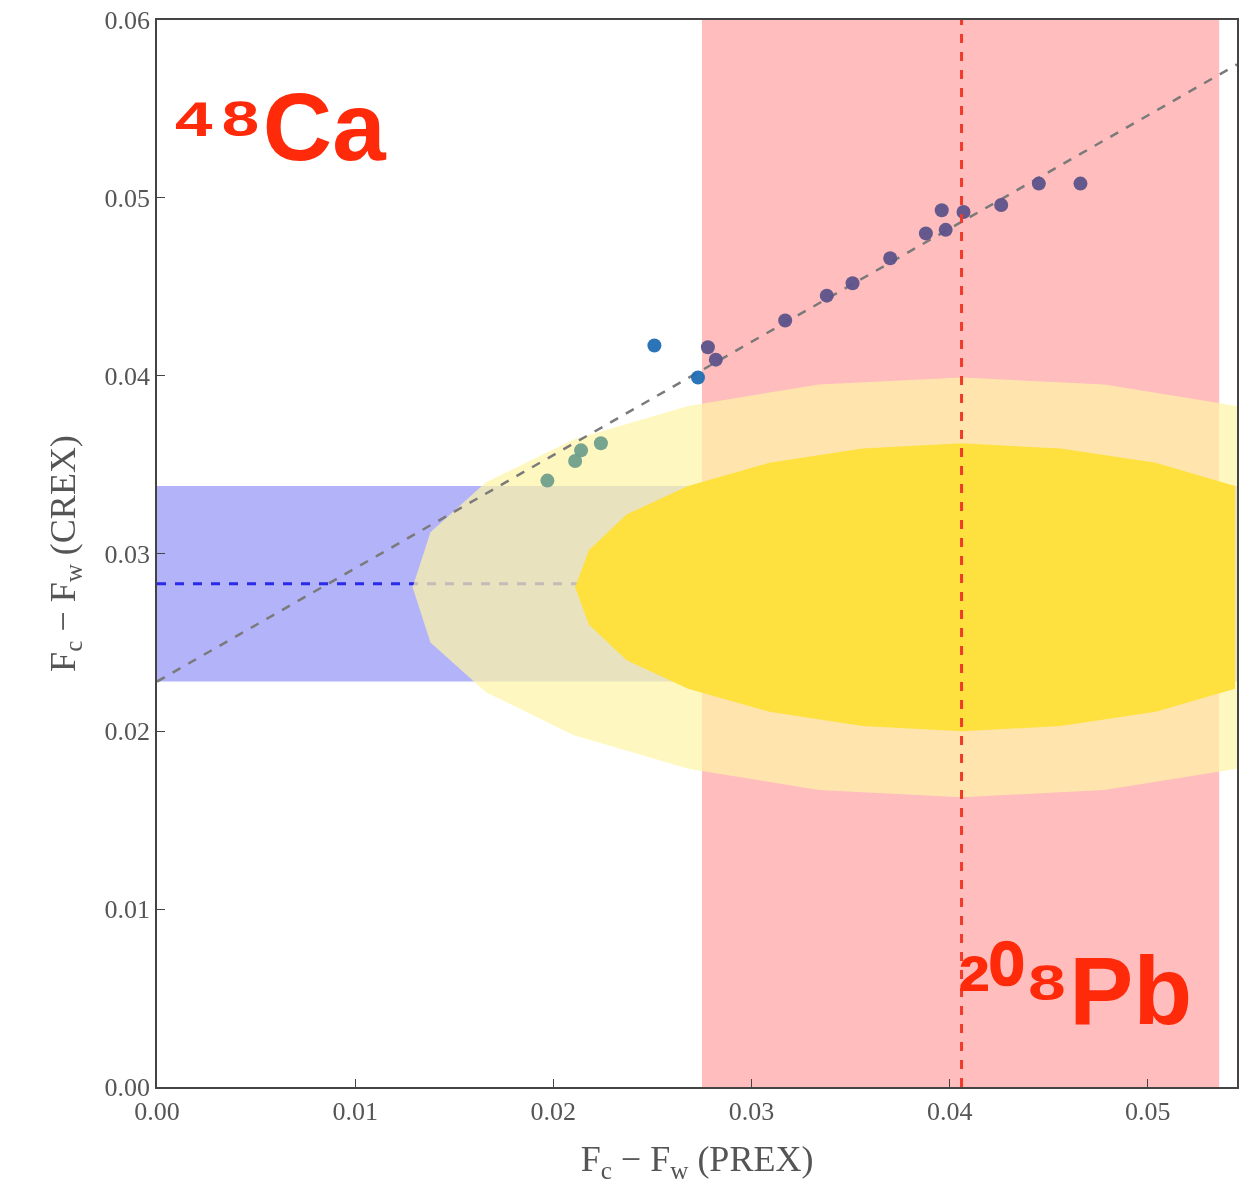 This screenshot has height=1184, width=1241. What do you see at coordinates (127, 198) in the screenshot?
I see `y-tick-label: 0.05` at bounding box center [127, 198].